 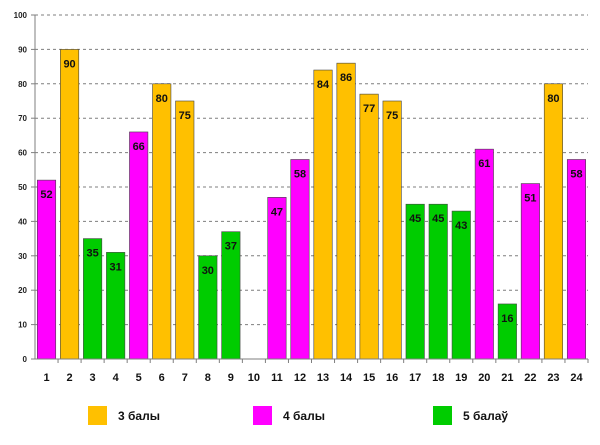 I want to click on x-tick-label-22: 22, so click(x=530, y=378).